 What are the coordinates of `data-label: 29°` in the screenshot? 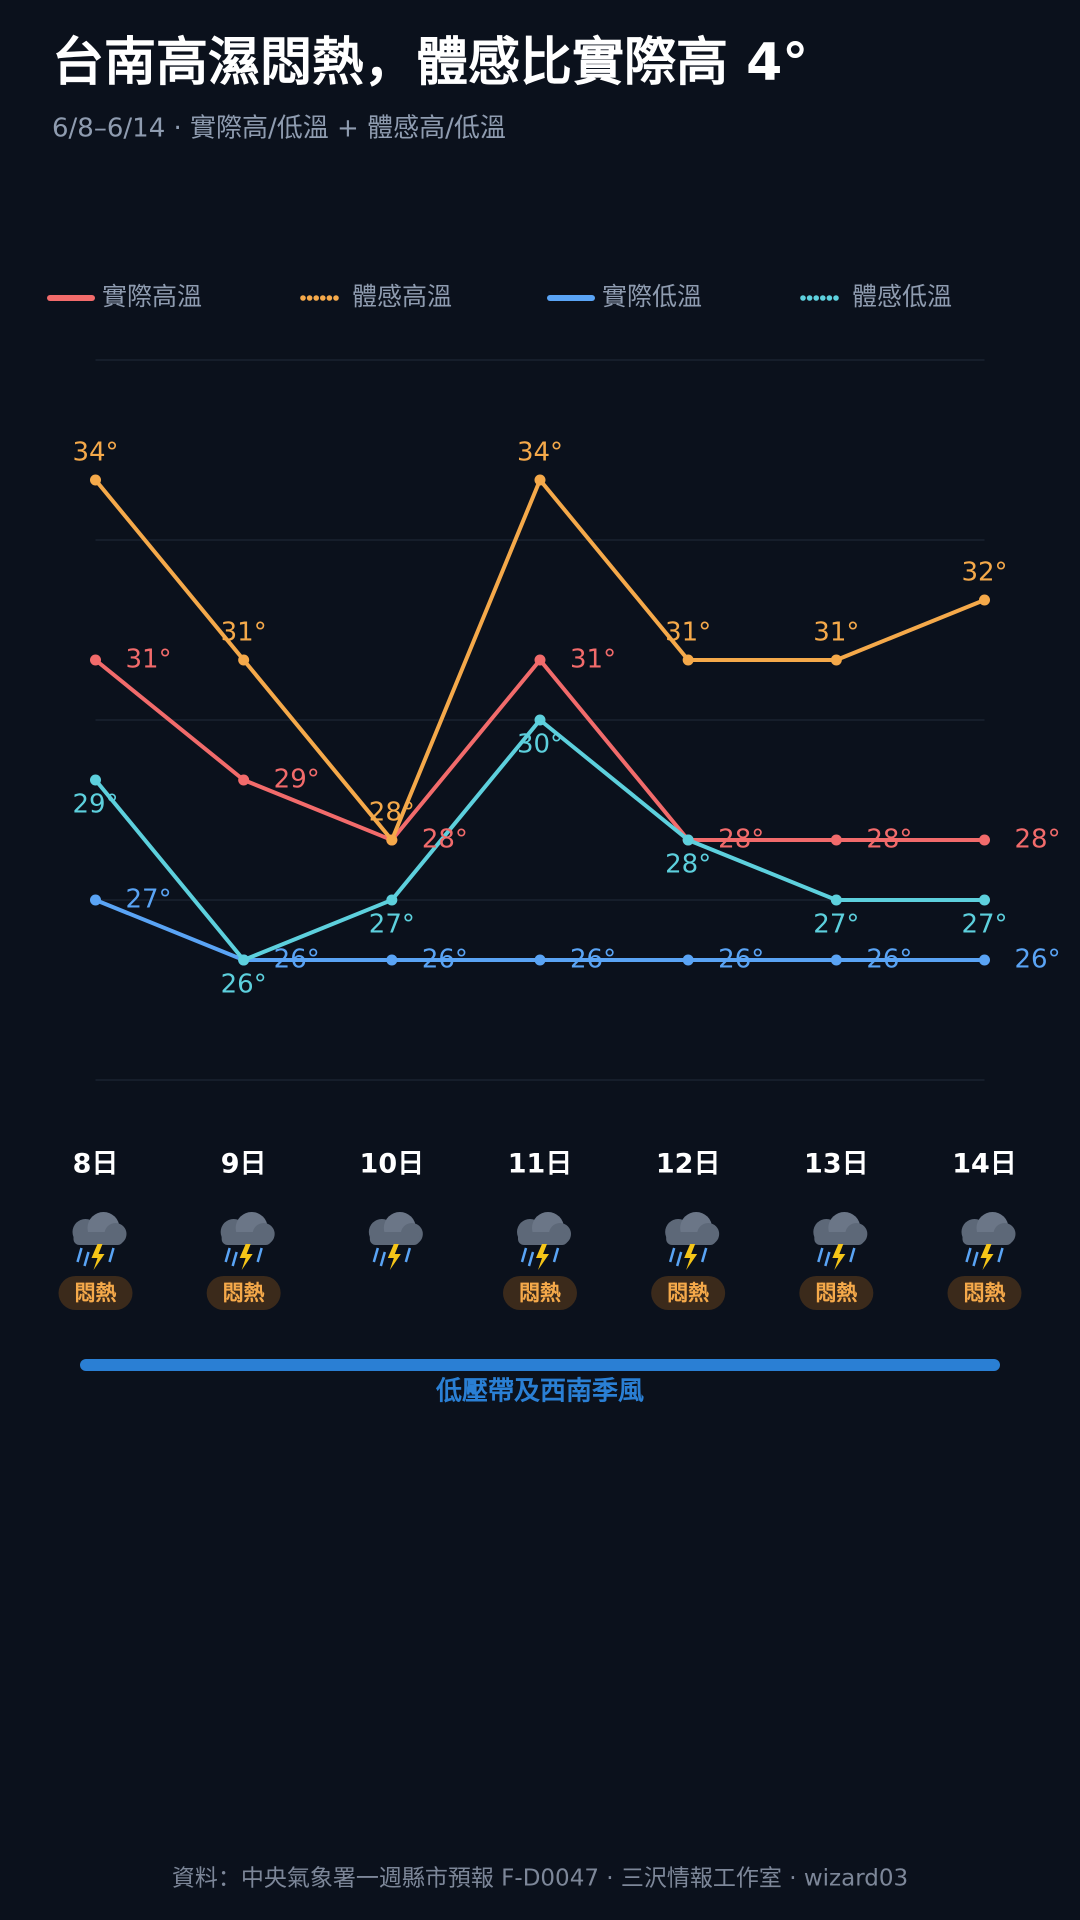 It's located at (297, 780).